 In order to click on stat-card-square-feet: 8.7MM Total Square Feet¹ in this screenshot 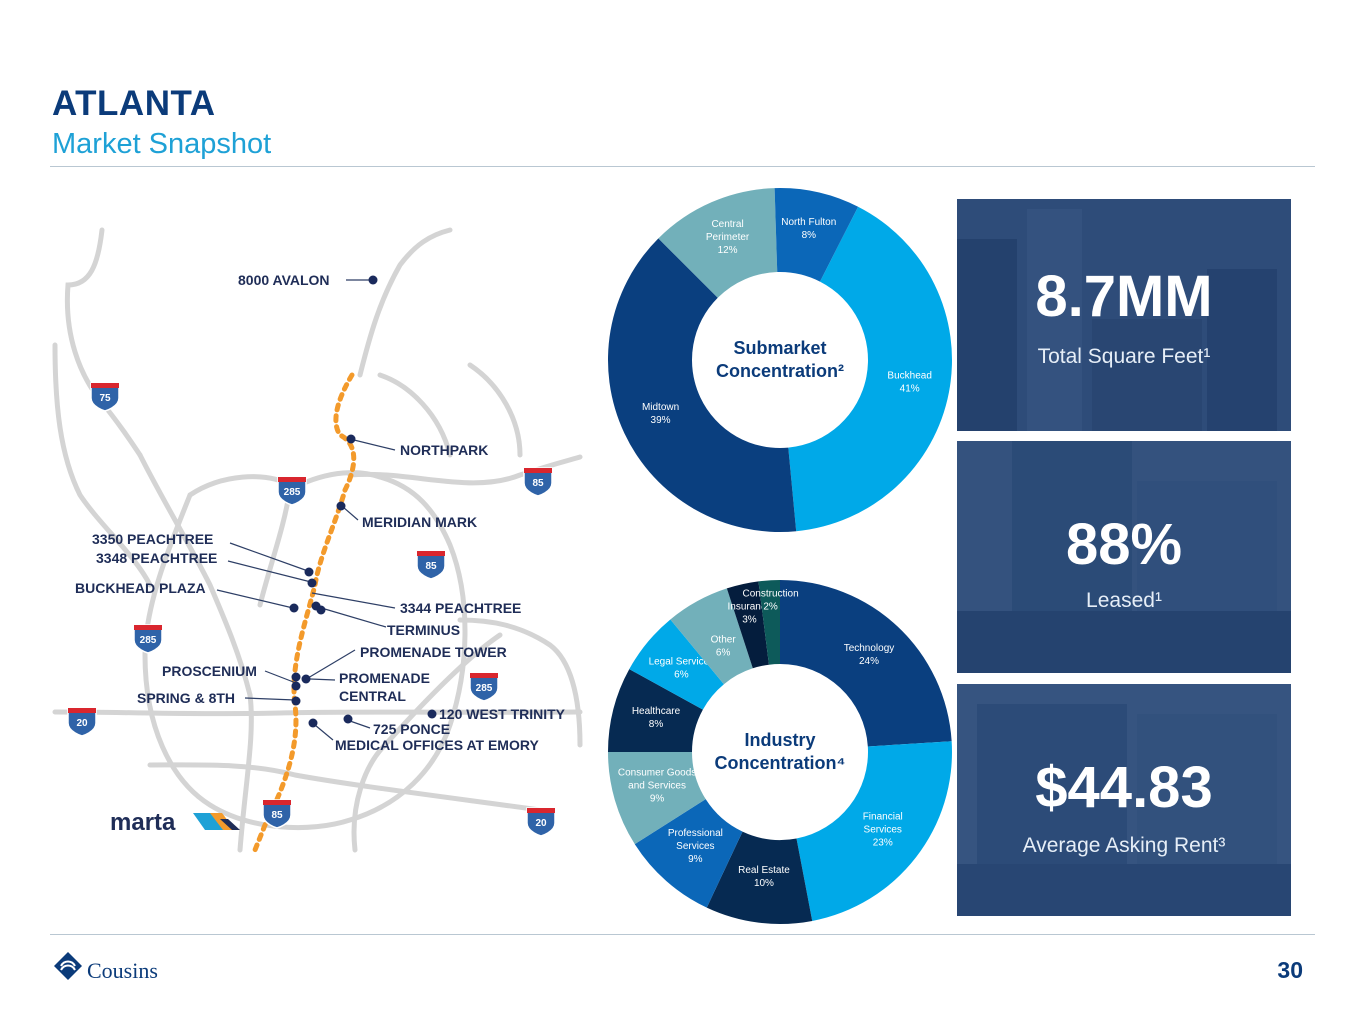, I will do `click(1124, 315)`.